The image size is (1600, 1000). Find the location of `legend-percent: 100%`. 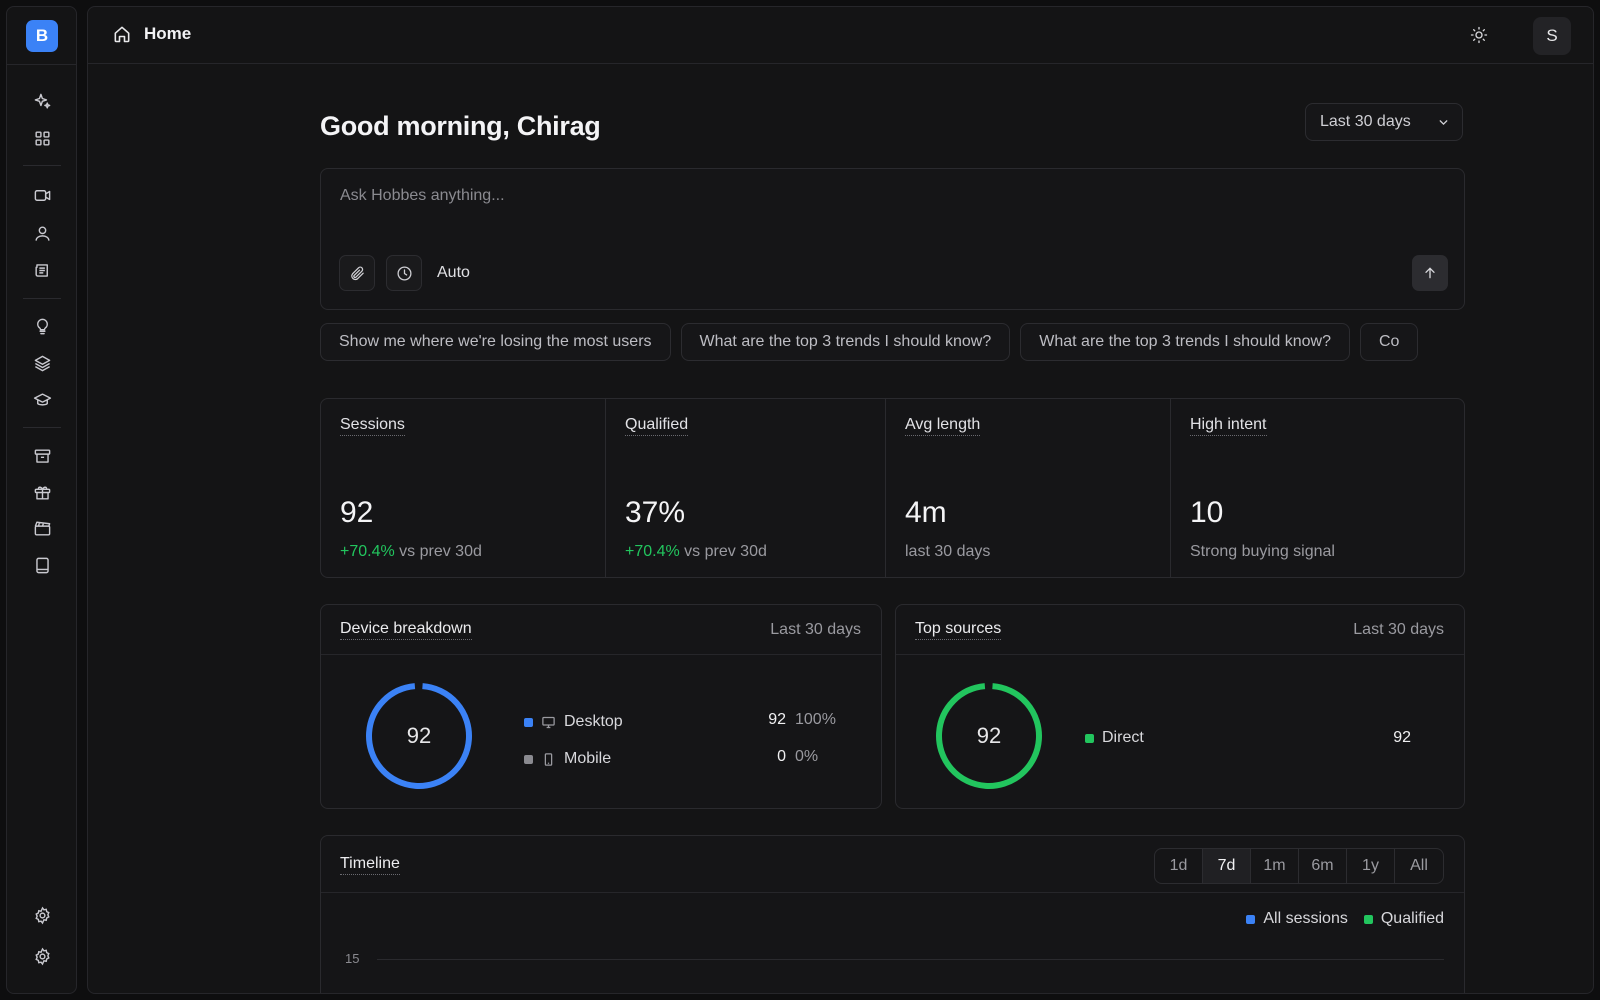

legend-percent: 100% is located at coordinates (815, 719).